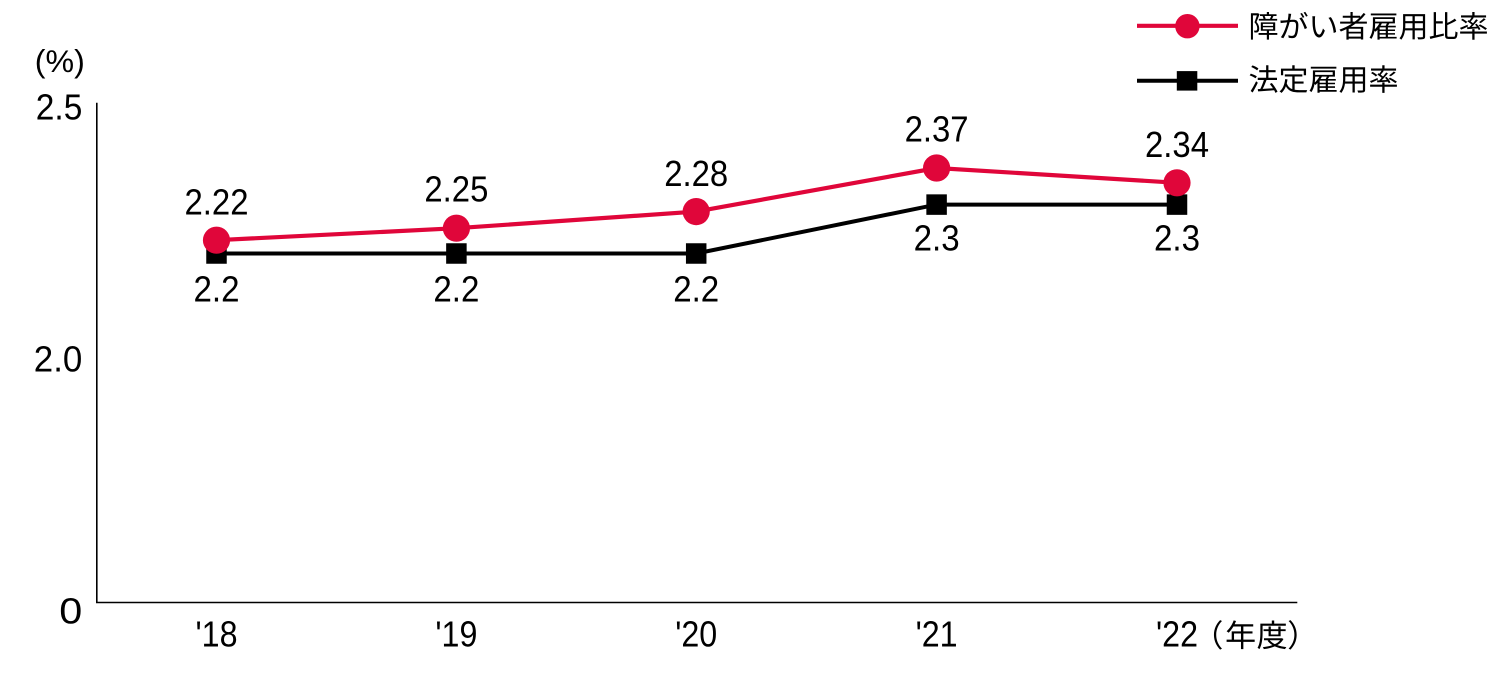 The height and width of the screenshot is (675, 1500). I want to click on svg-text: '19, so click(456, 634).